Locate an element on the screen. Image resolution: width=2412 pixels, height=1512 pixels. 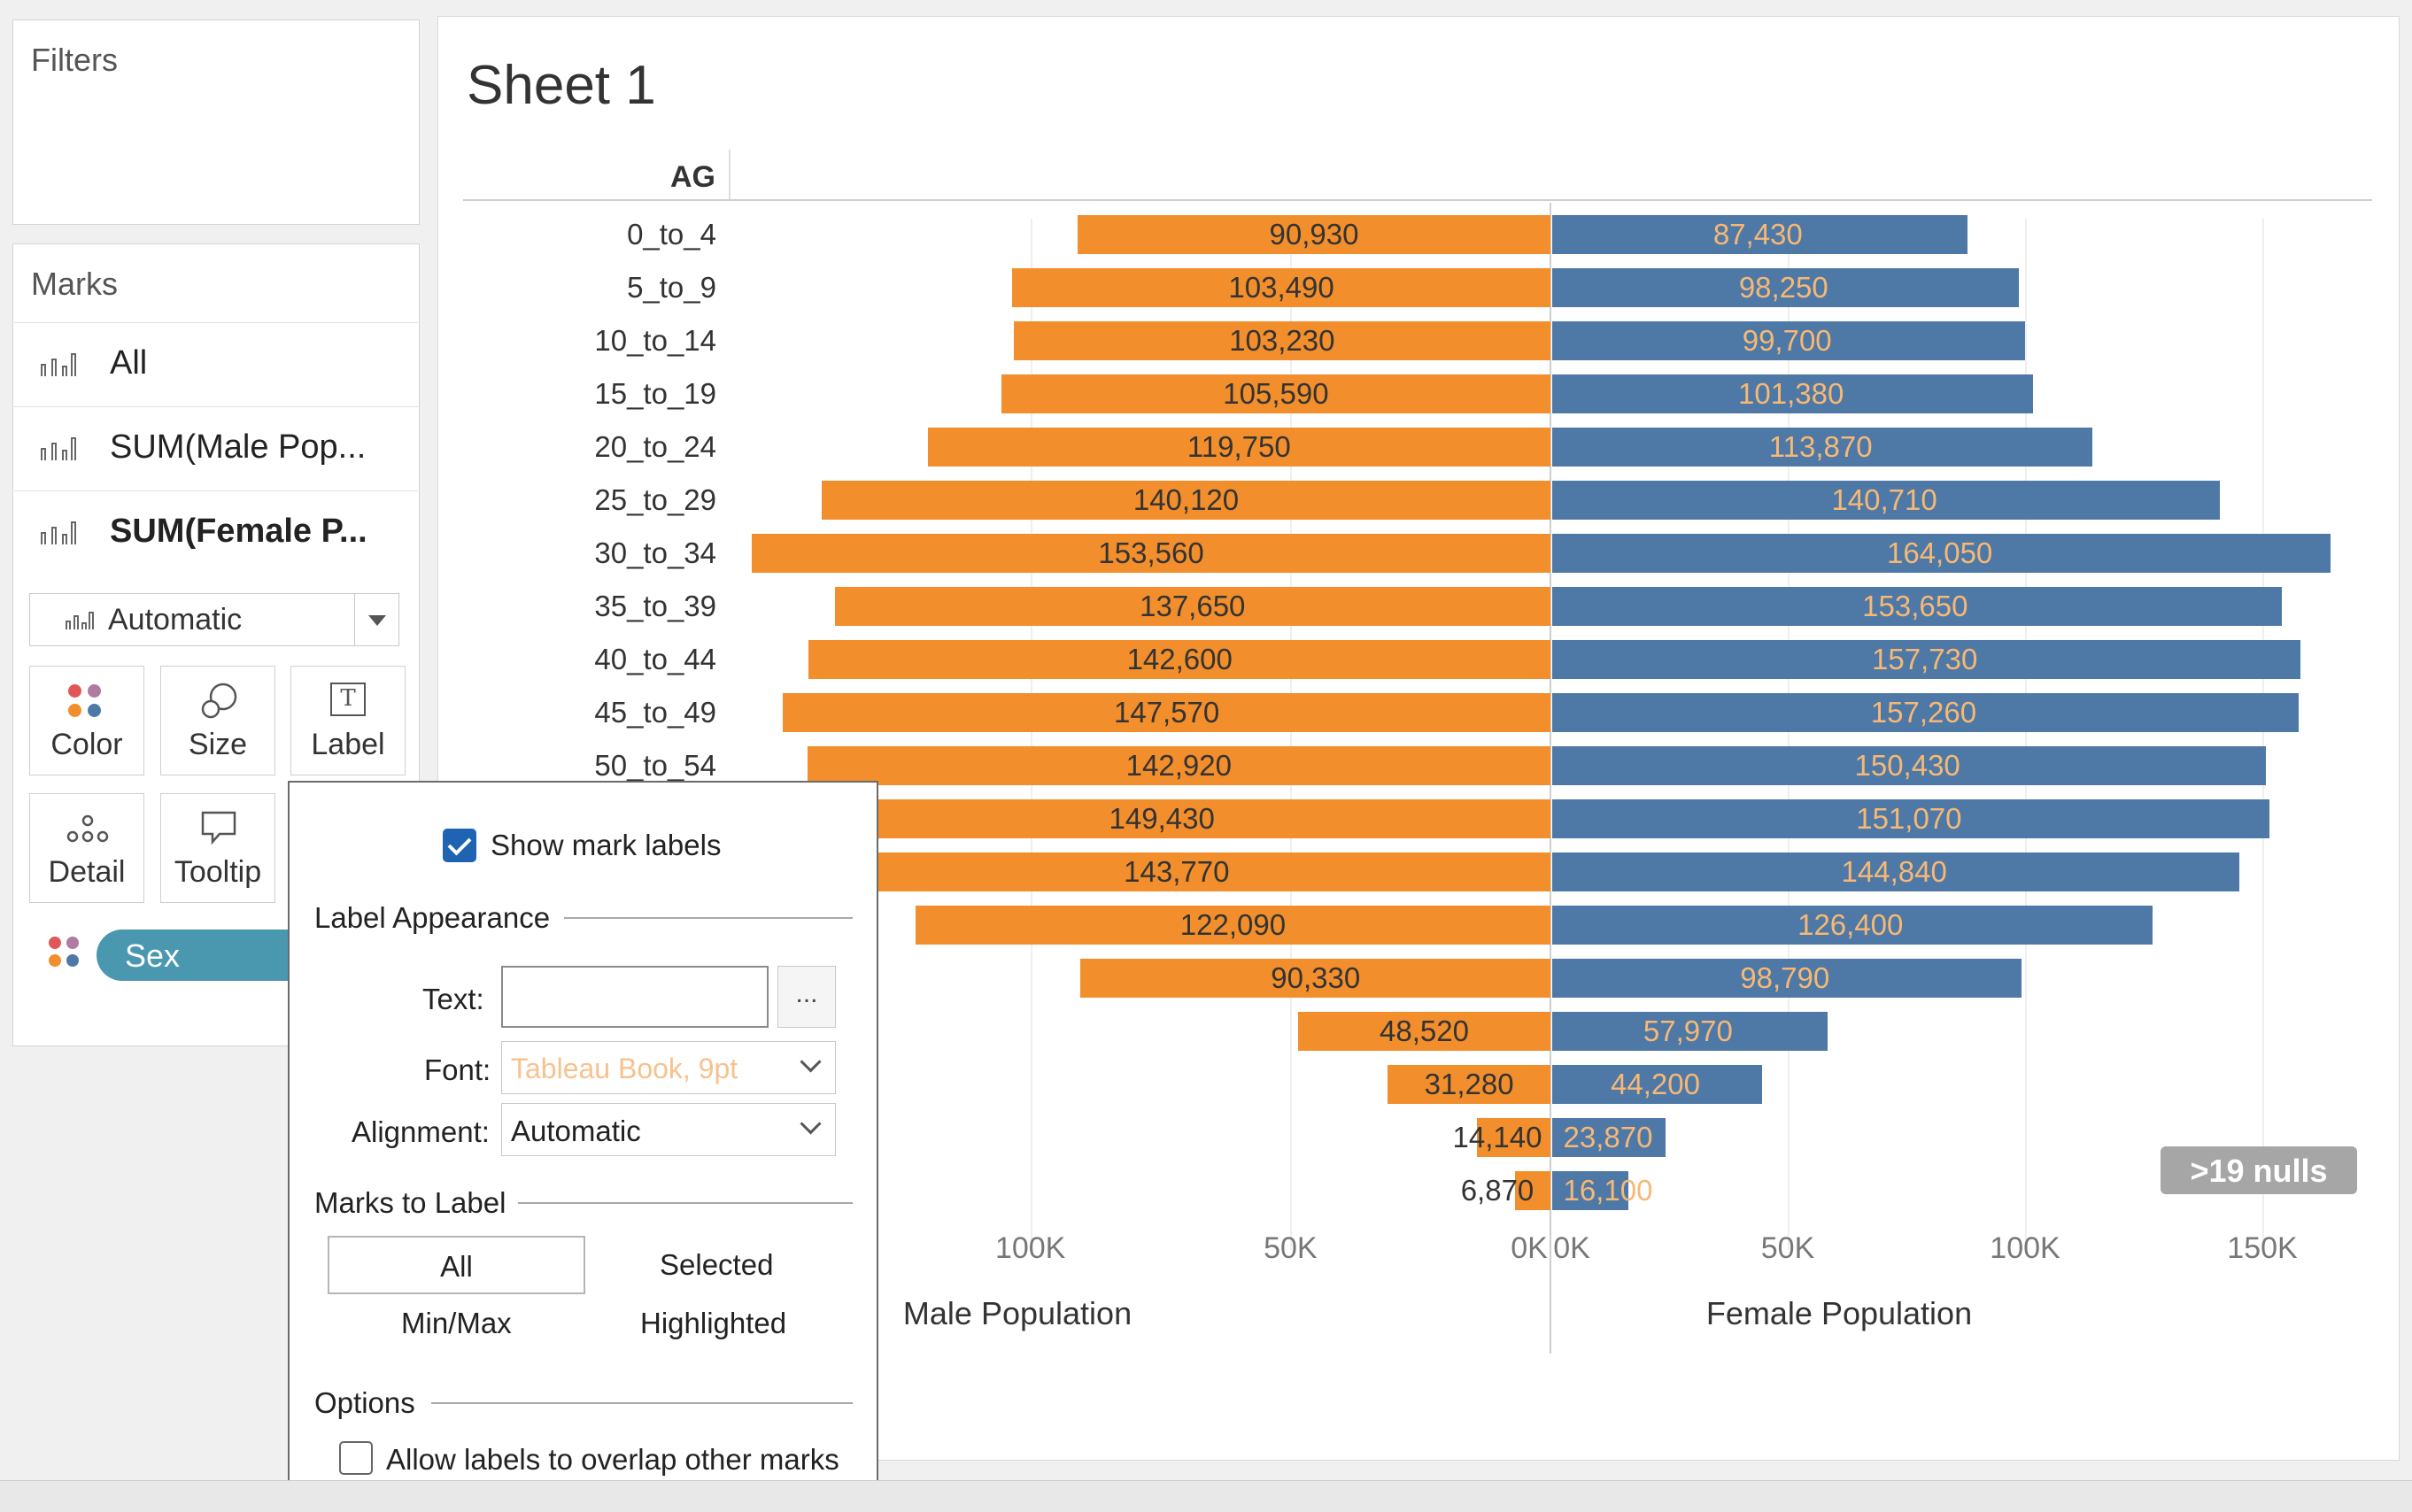
alignment-dropdown: Automatic is located at coordinates (668, 1129).